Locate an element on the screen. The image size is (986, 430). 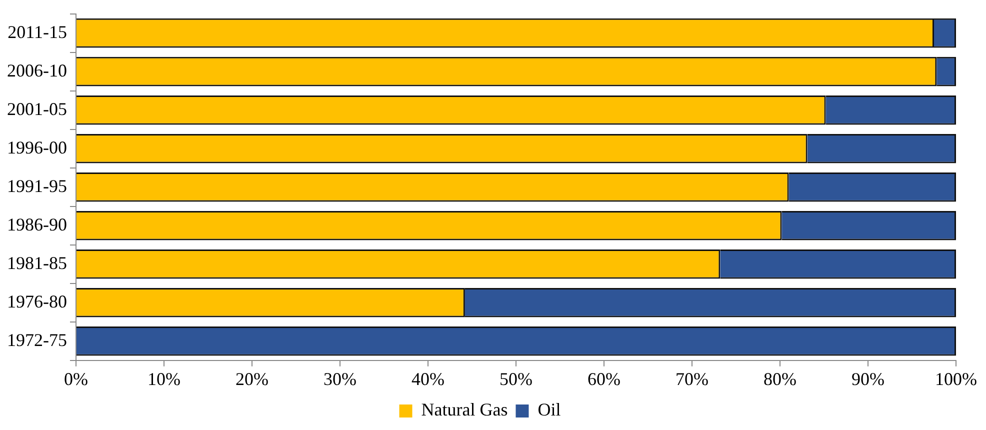
y-tick-label: 1976-80 is located at coordinates (36, 301).